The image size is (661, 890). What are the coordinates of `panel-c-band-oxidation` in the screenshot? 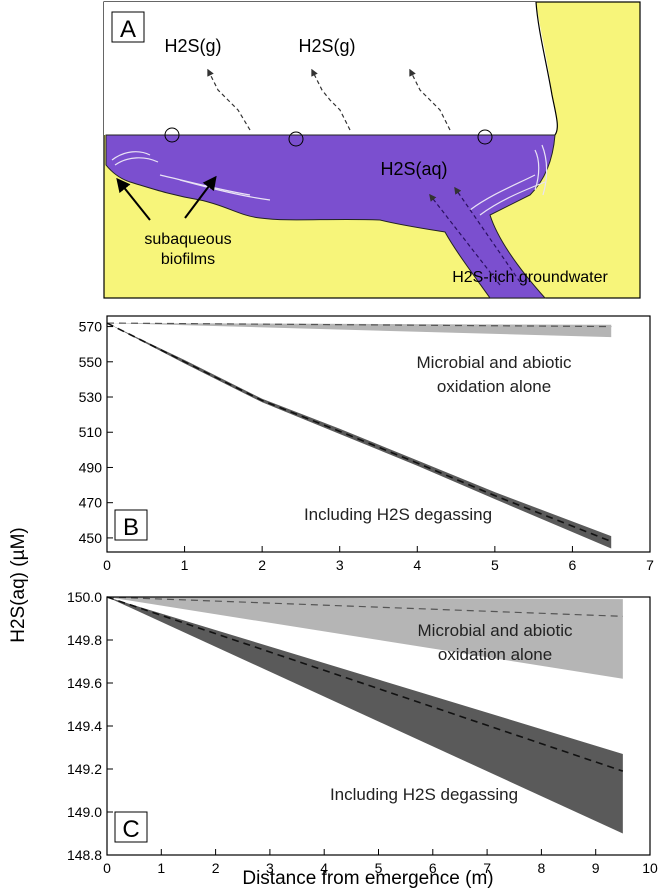 It's located at (365, 638).